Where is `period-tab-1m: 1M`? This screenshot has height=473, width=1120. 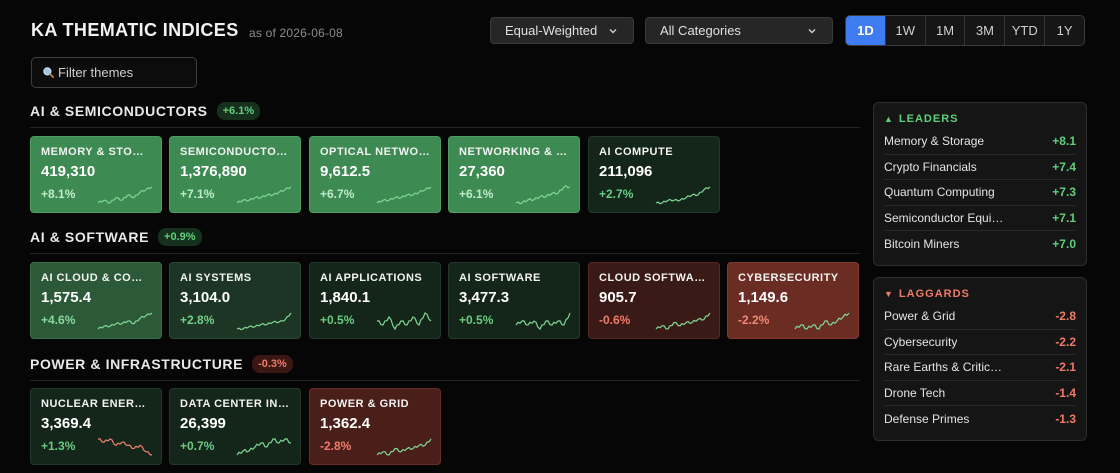 period-tab-1m: 1M is located at coordinates (946, 30).